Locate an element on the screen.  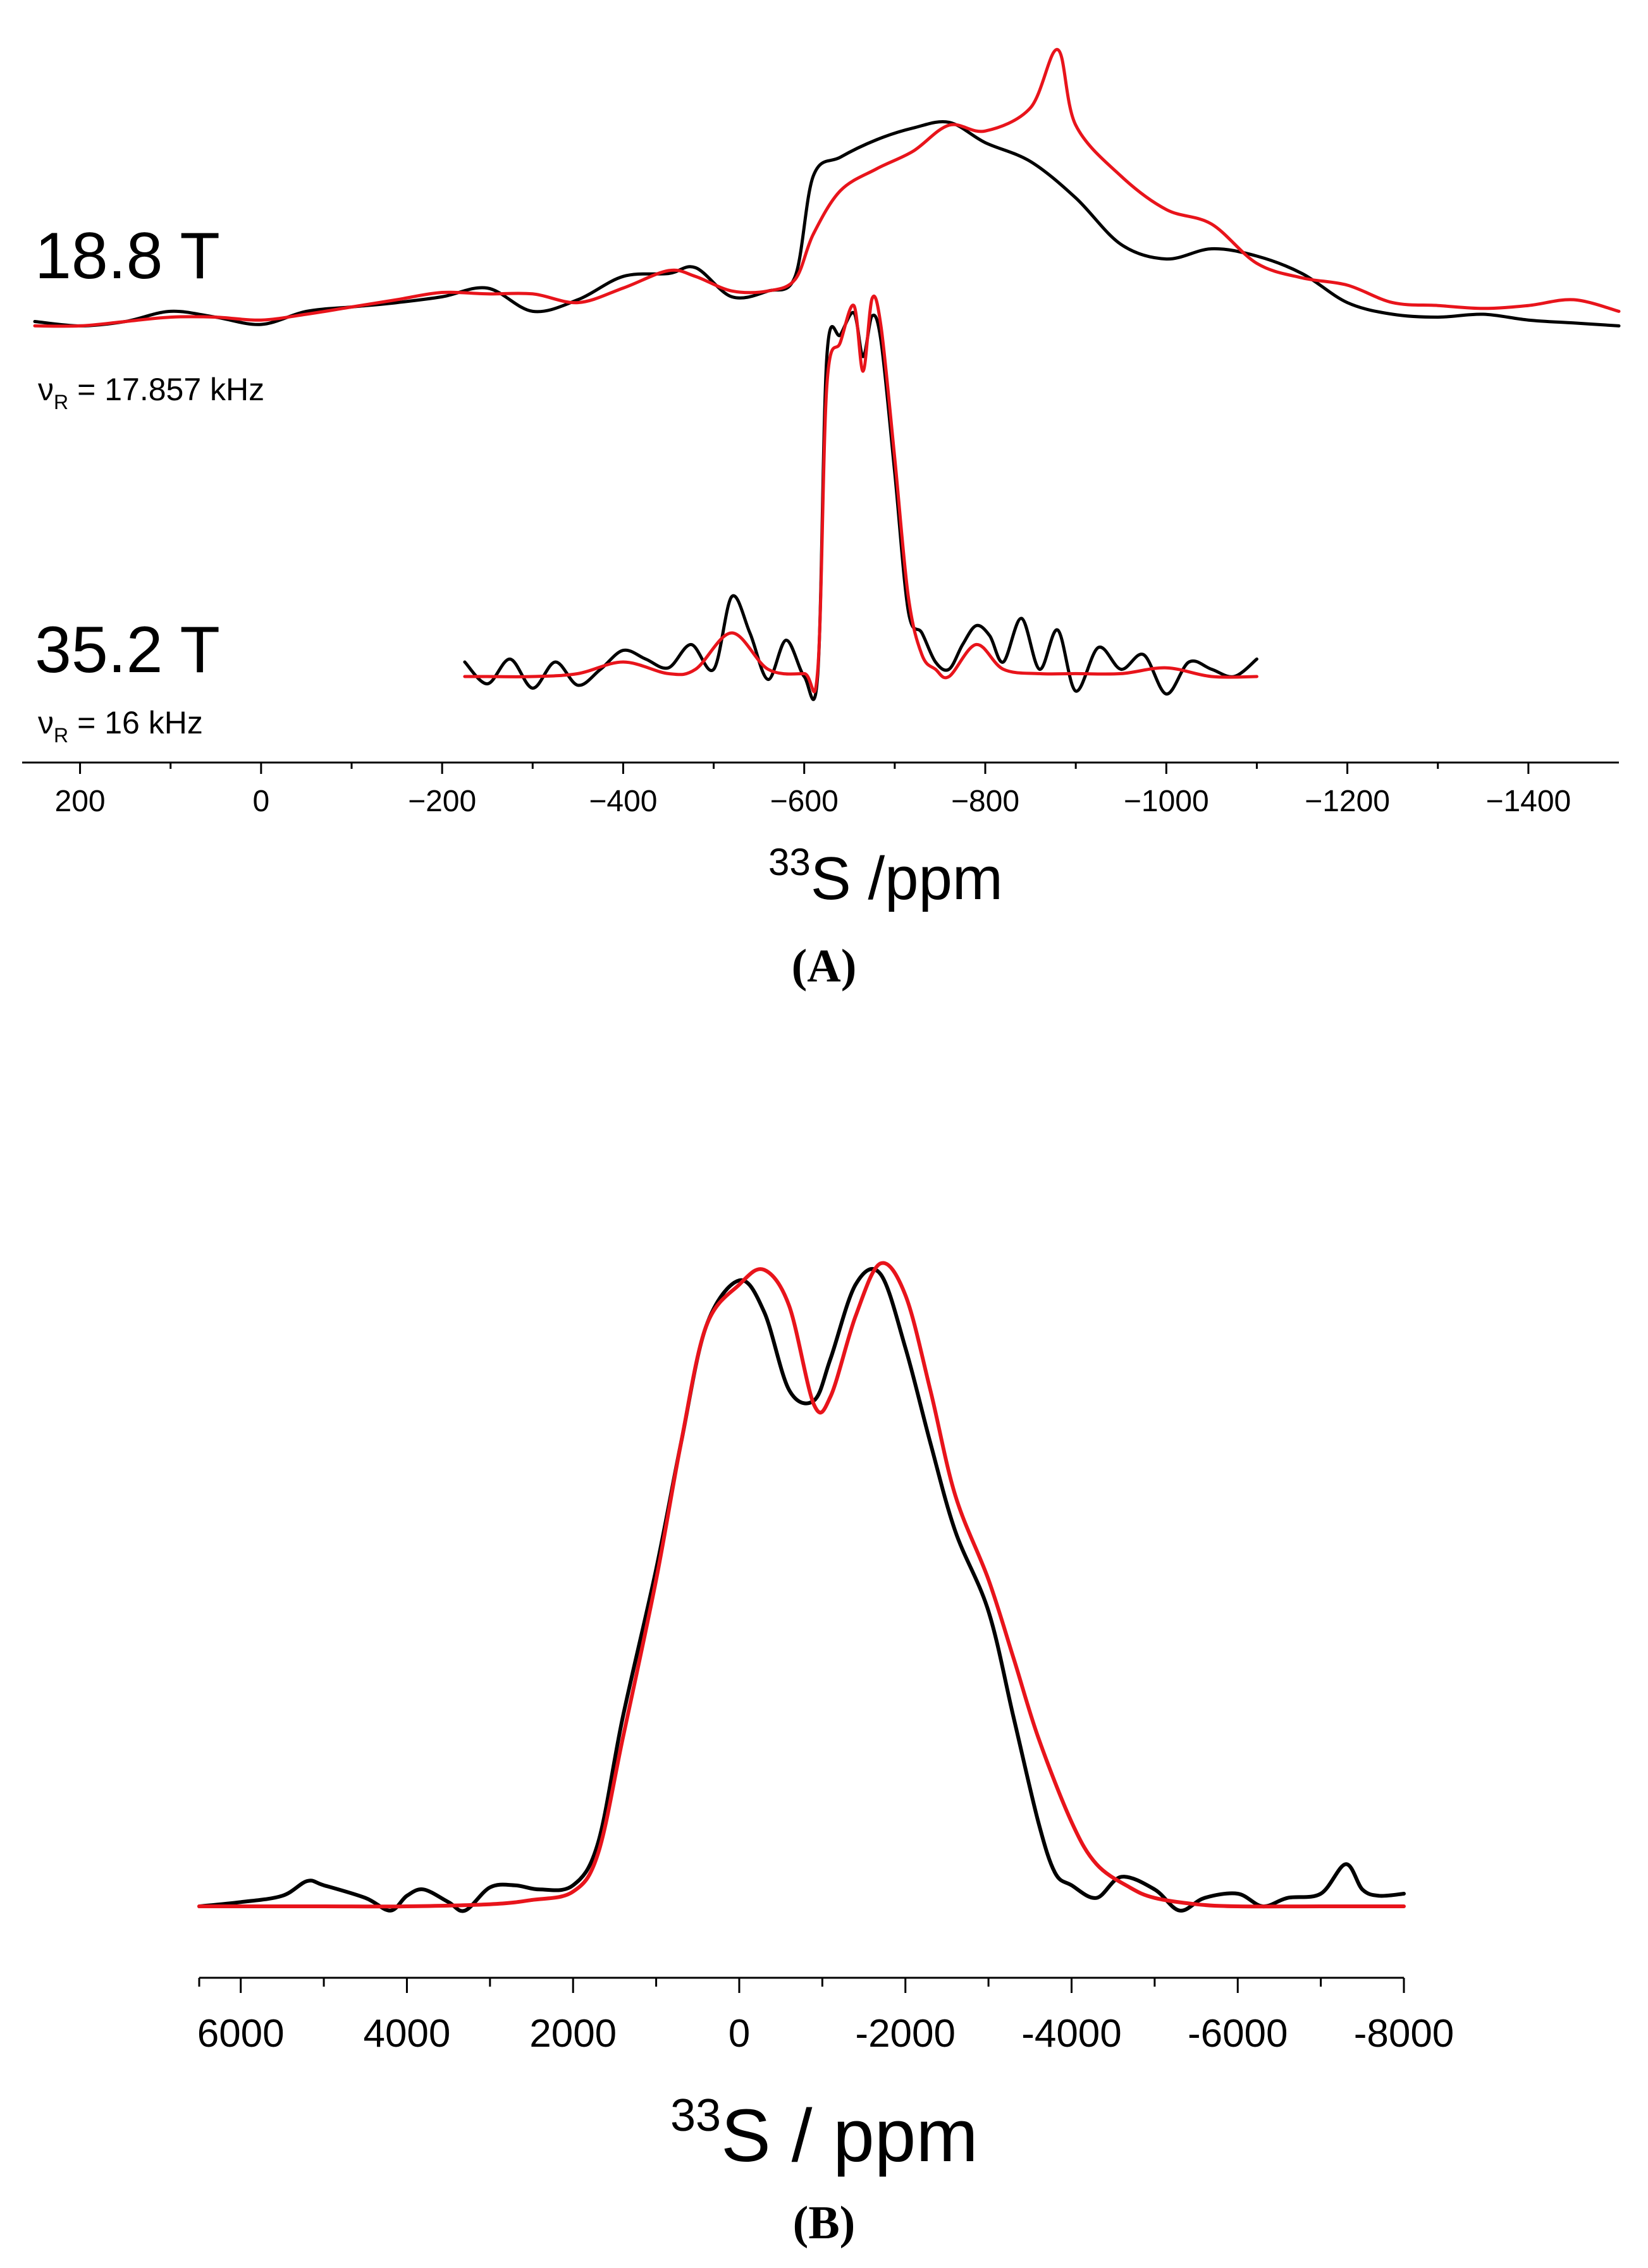
panel-a-tick-label: −200 is located at coordinates (442, 802).